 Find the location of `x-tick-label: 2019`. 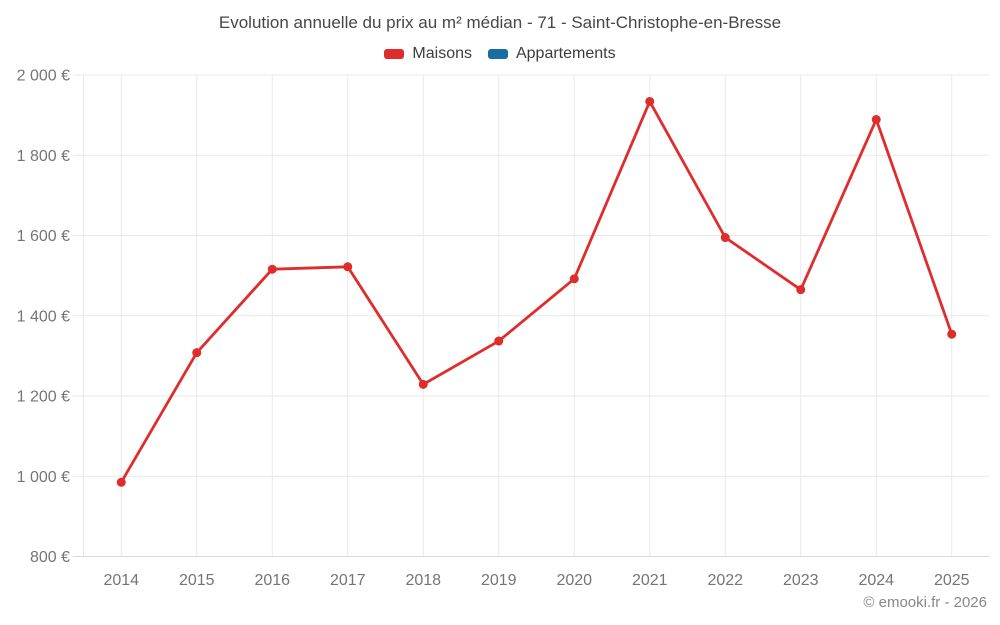

x-tick-label: 2019 is located at coordinates (499, 580).